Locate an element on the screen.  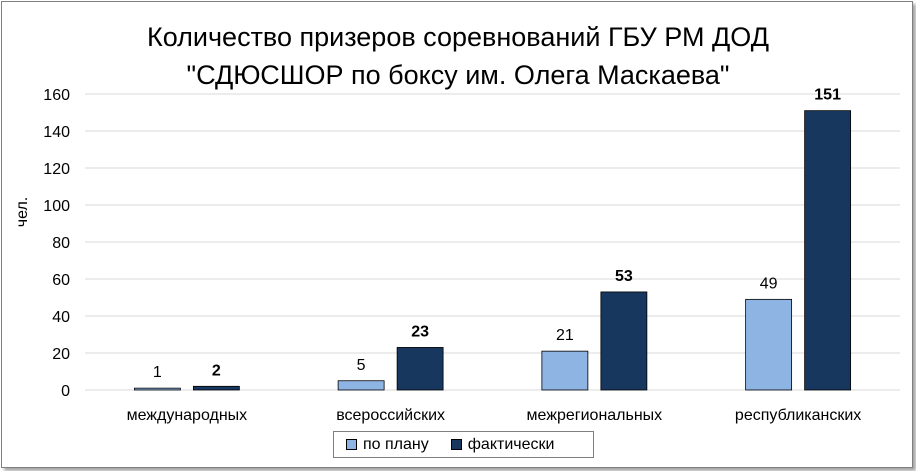
y-tick-label: 60 is located at coordinates (61, 280).